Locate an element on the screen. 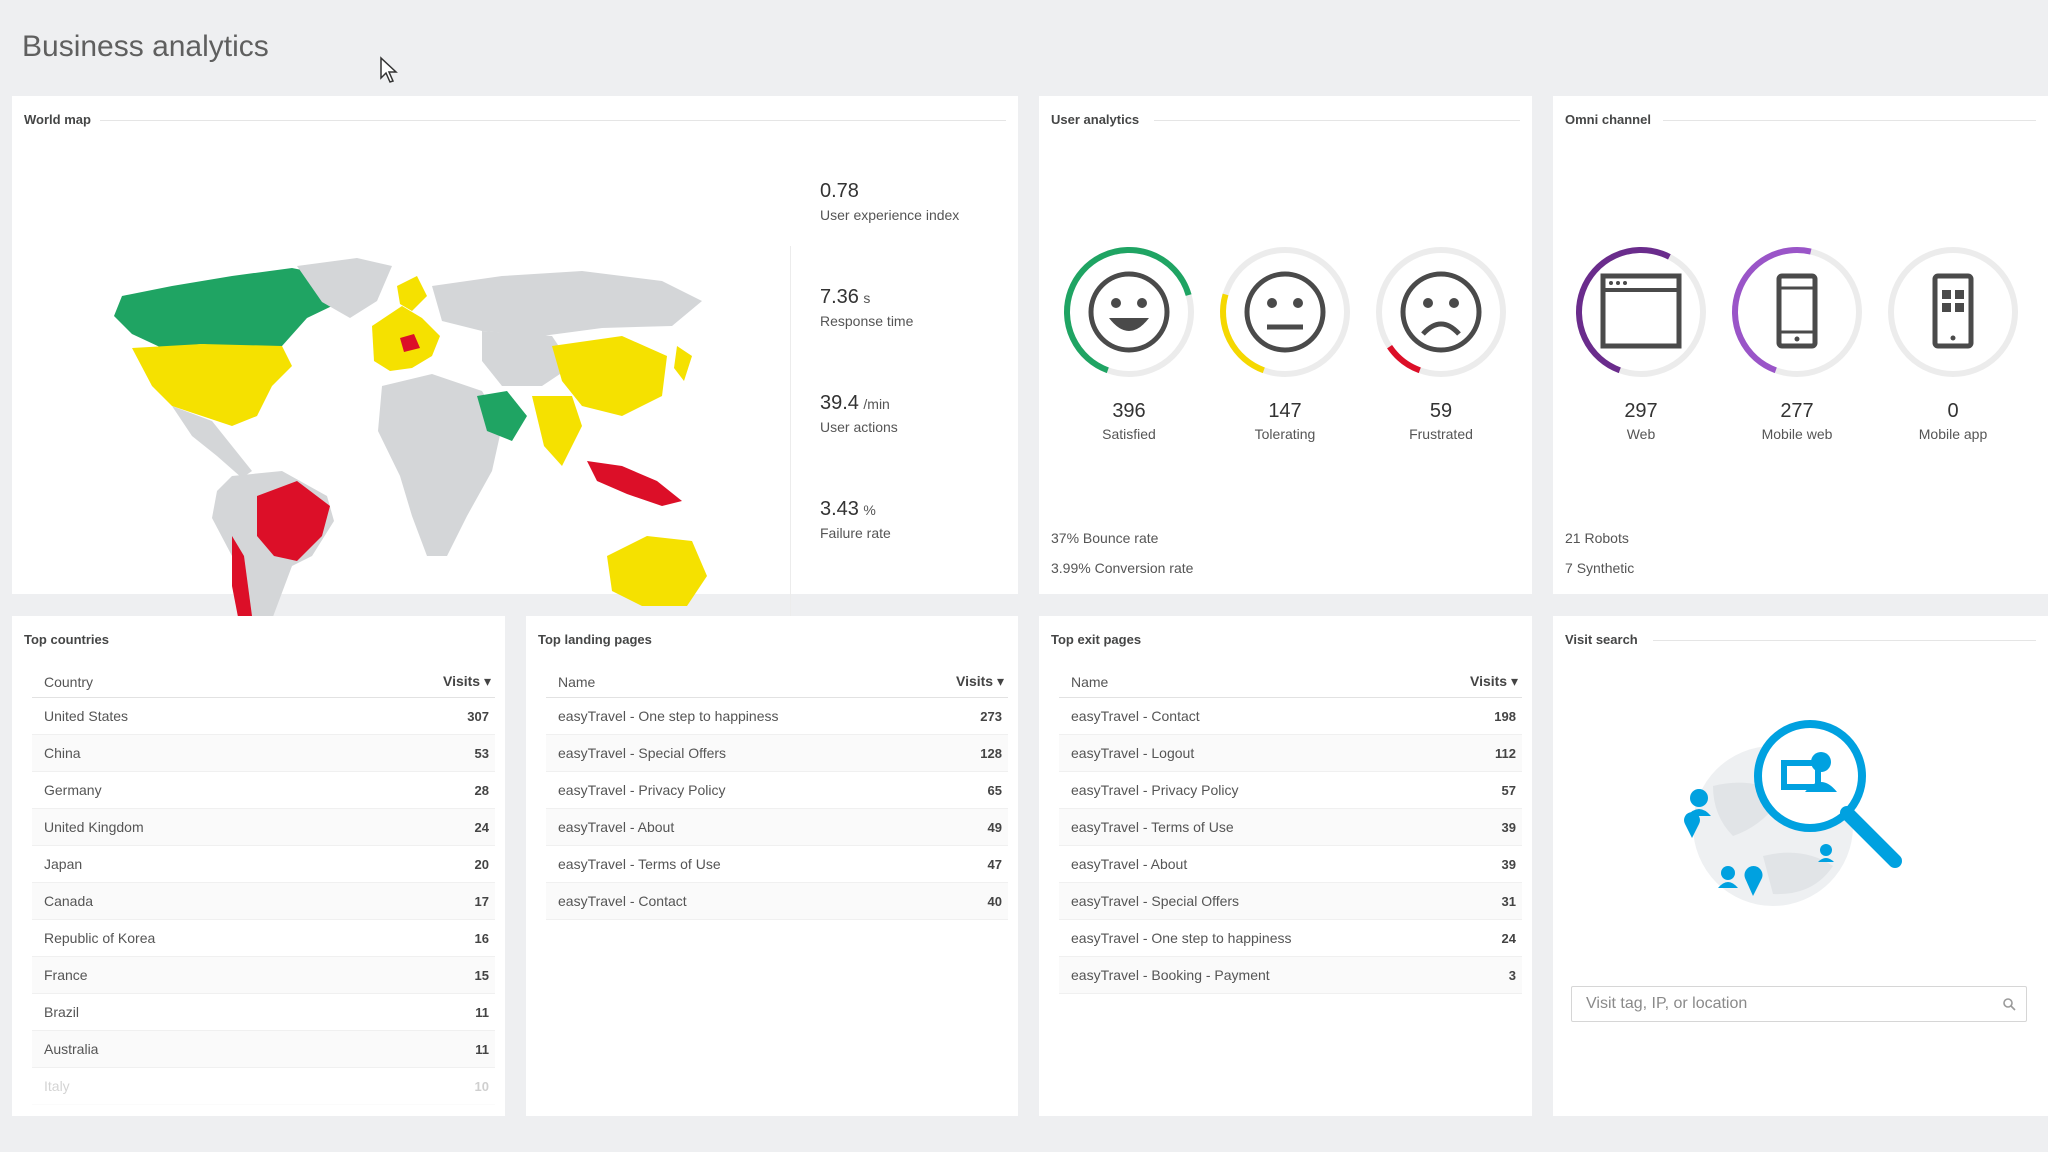  tile-title: Top landing pages is located at coordinates (595, 639).